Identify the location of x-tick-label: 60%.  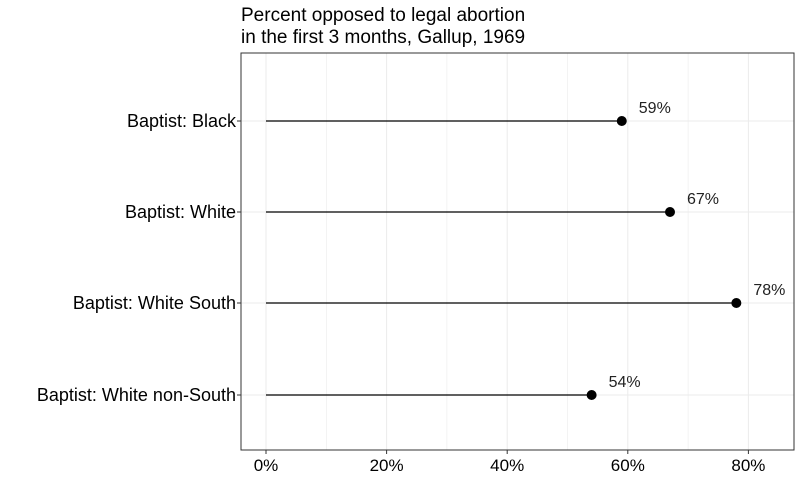
(628, 465).